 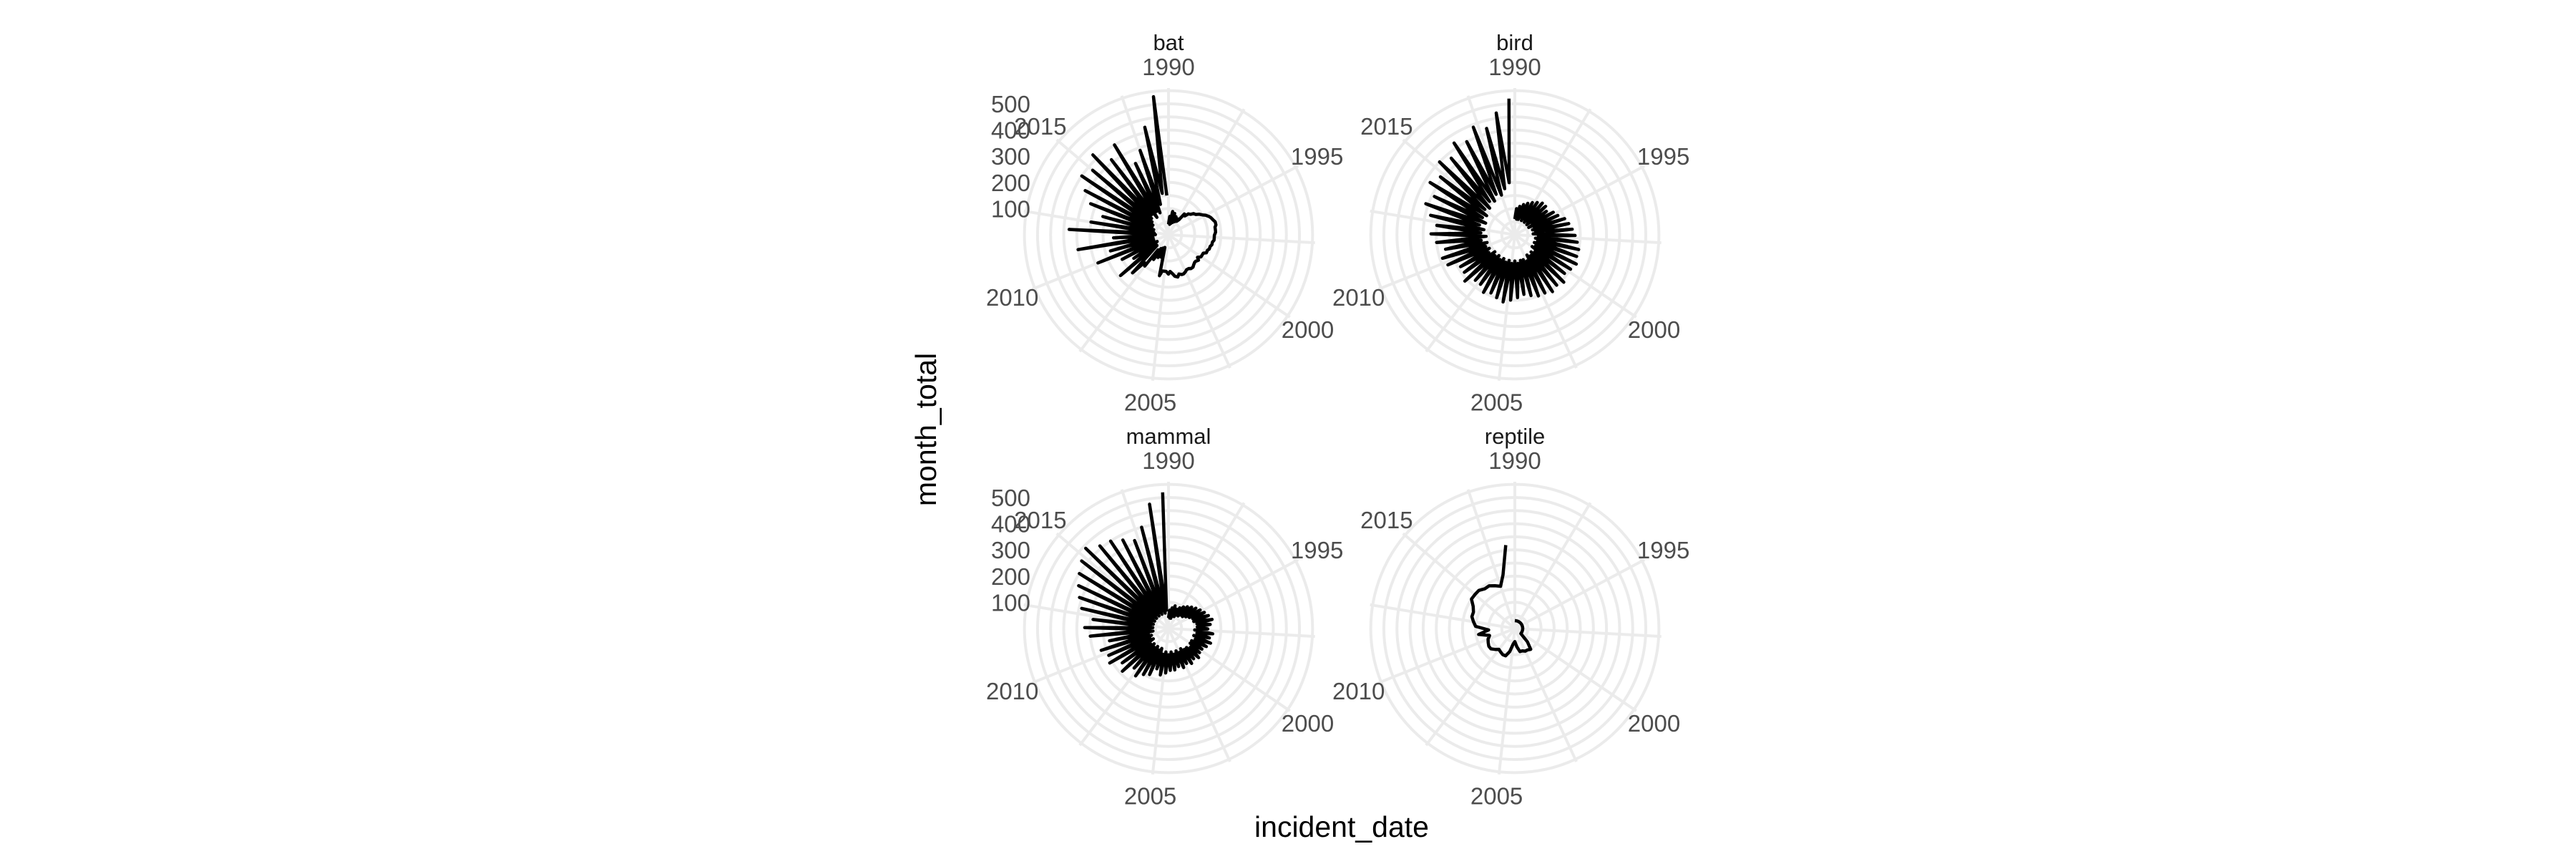 I want to click on y-axis-title: month_total, so click(x=925, y=429).